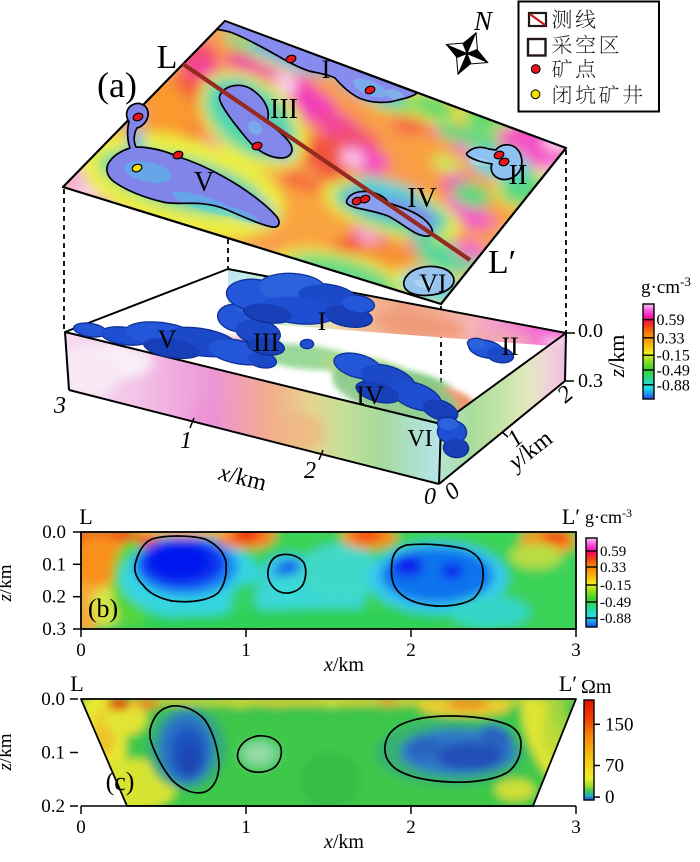  Describe the element at coordinates (117, 85) in the screenshot. I see `svg-text: (a)` at that location.